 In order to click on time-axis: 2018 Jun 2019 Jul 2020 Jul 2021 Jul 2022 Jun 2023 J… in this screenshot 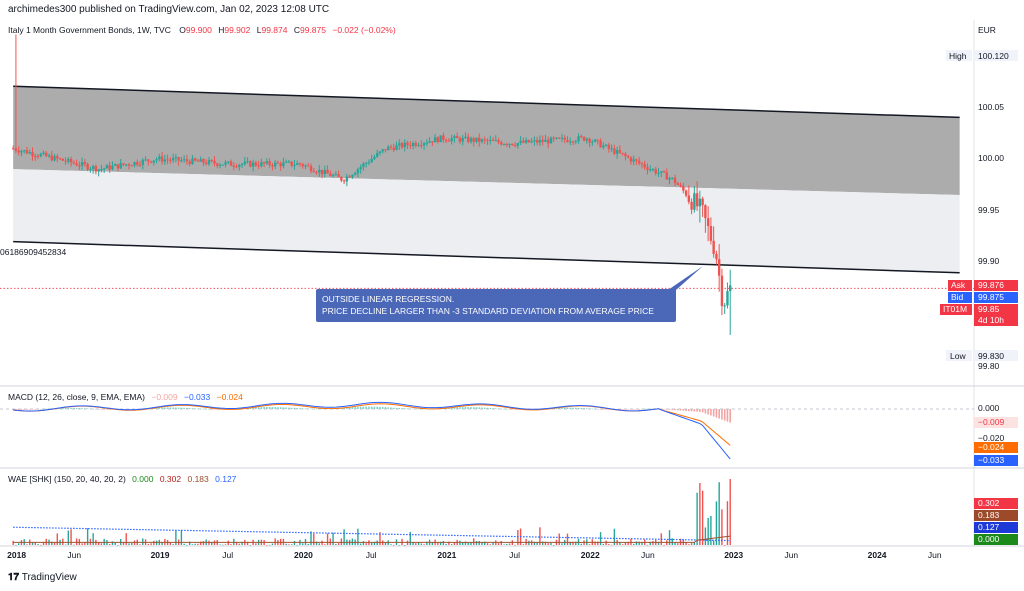, I will do `click(474, 555)`.